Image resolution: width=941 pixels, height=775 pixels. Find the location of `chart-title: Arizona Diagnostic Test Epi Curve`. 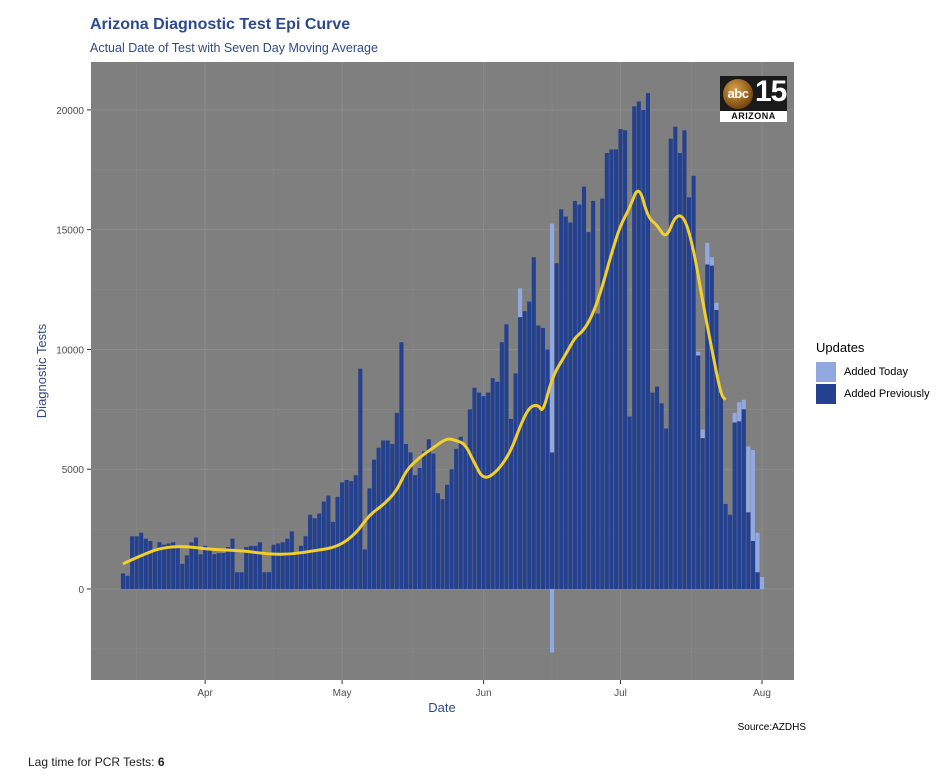

chart-title: Arizona Diagnostic Test Epi Curve is located at coordinates (220, 24).